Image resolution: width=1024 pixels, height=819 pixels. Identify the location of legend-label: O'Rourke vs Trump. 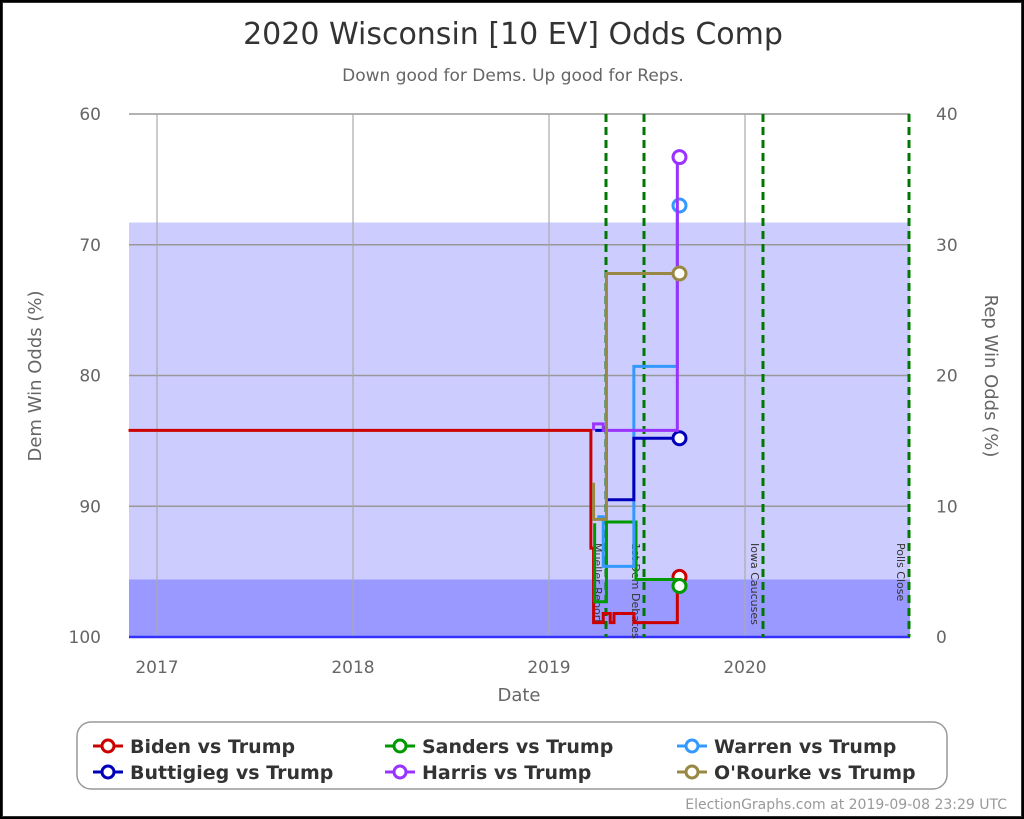
(815, 773).